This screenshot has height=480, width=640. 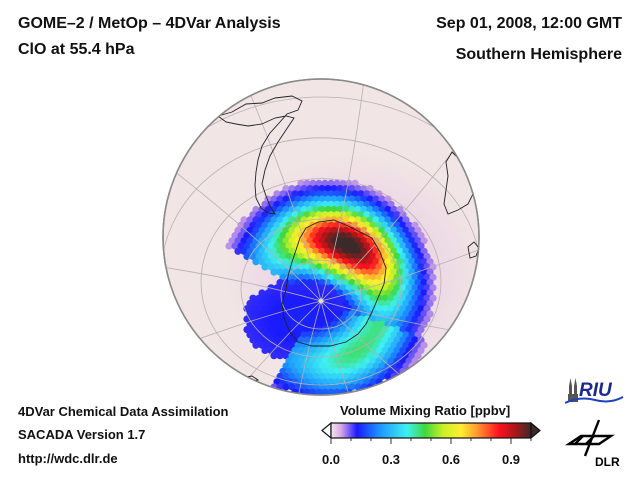 I want to click on footer-url-link: http://wdc.dlr.de, so click(x=68, y=458).